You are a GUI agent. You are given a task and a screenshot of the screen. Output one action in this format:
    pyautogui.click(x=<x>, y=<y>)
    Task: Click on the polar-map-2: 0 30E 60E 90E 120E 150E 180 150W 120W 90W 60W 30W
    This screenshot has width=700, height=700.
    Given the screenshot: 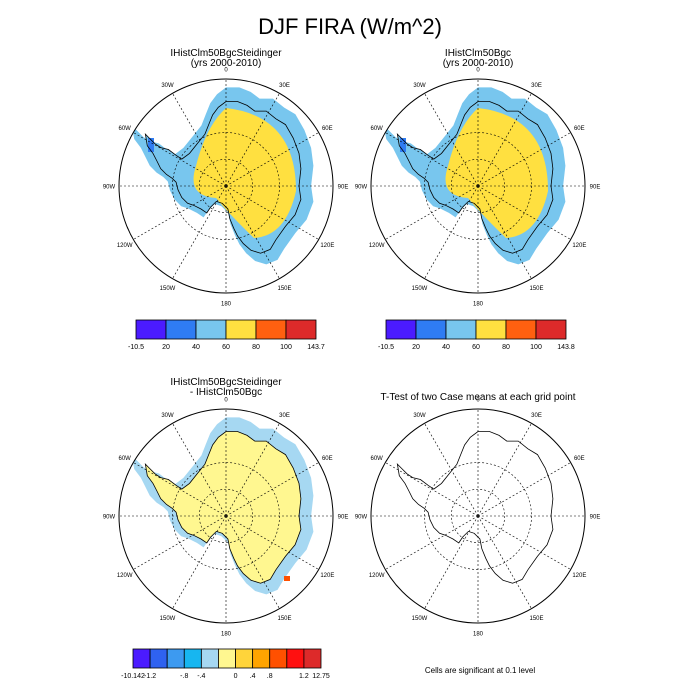 What is the action you would take?
    pyautogui.click(x=478, y=188)
    